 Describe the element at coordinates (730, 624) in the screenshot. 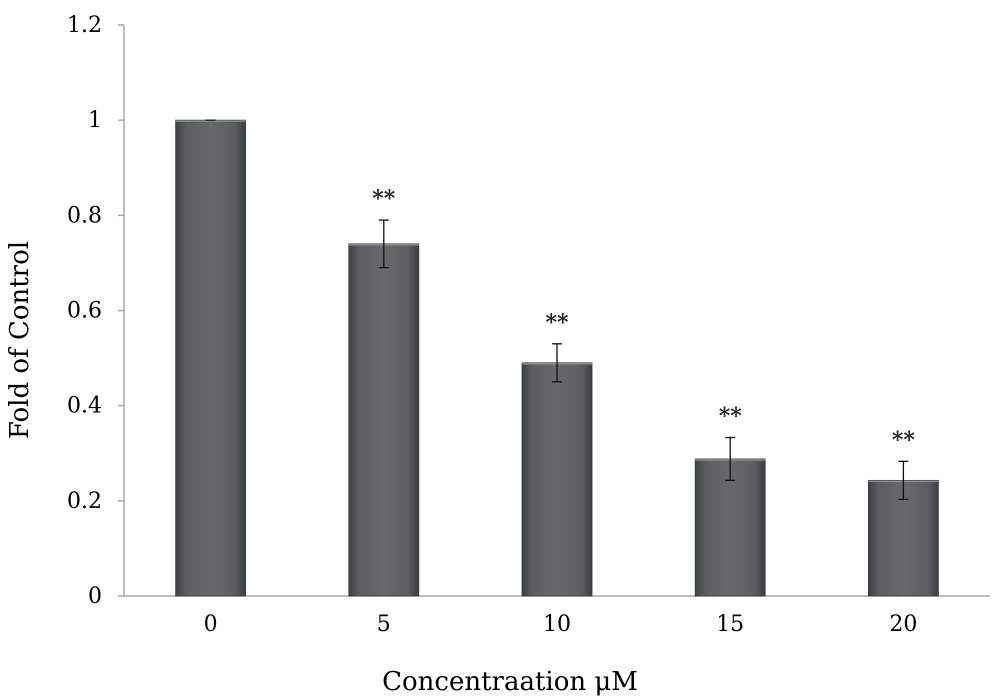

I see `x-tick-label: 15` at that location.